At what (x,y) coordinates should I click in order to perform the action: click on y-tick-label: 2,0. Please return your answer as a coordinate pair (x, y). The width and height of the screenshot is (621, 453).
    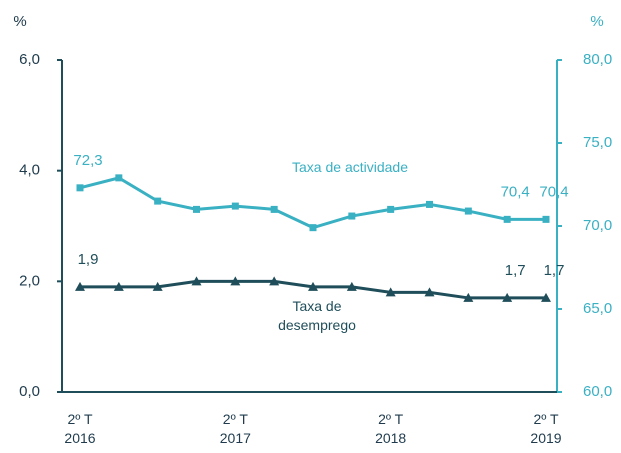
    Looking at the image, I should click on (29, 280).